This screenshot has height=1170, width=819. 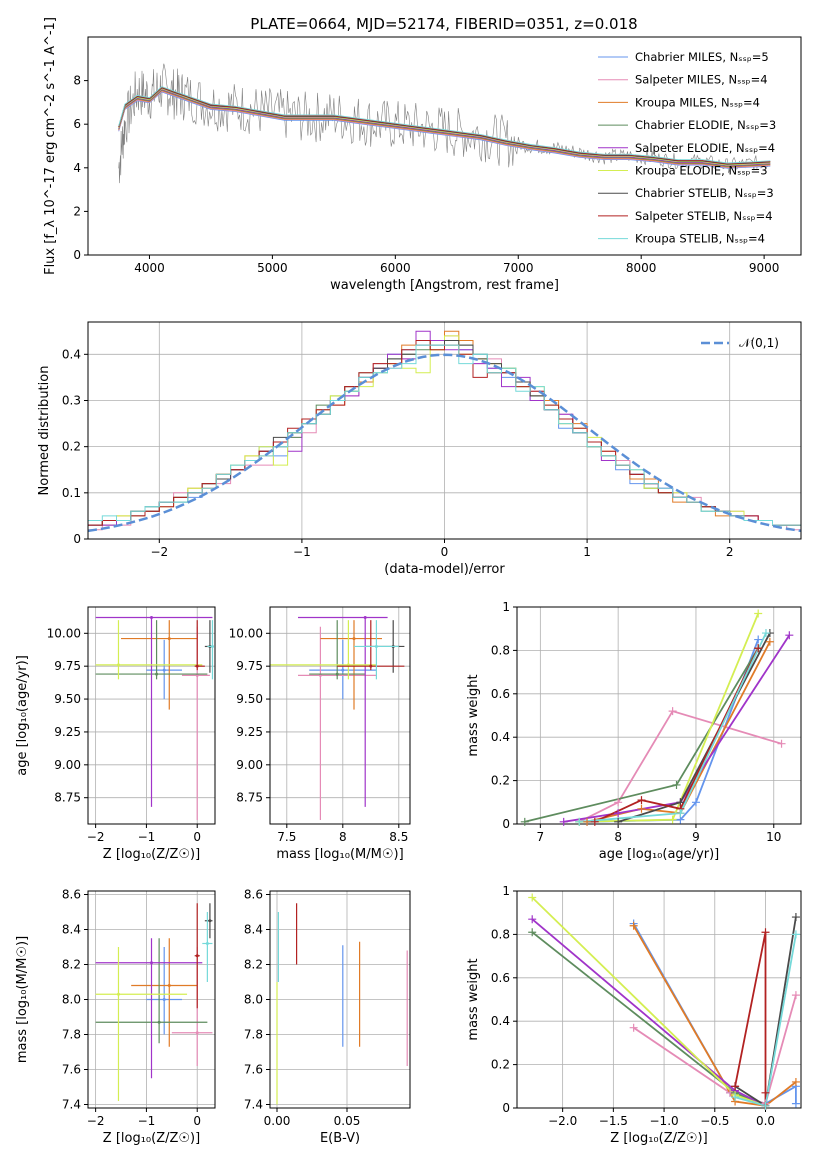 What do you see at coordinates (705, 125) in the screenshot?
I see `legend-entry: Chabrier ELODIE, Nₛₛₚ=3` at bounding box center [705, 125].